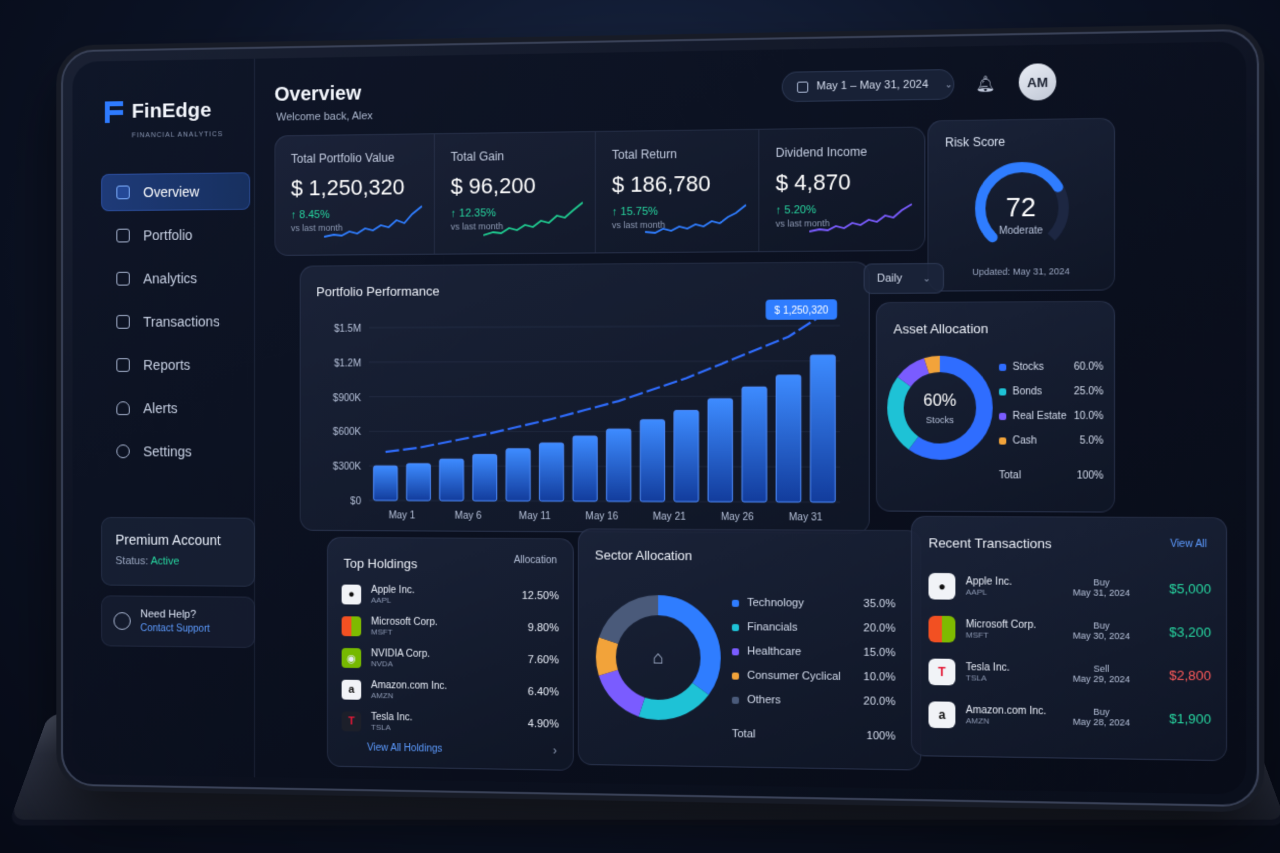 Image resolution: width=1280 pixels, height=853 pixels. Describe the element at coordinates (941, 629) in the screenshot. I see `microsoft-icon` at that location.